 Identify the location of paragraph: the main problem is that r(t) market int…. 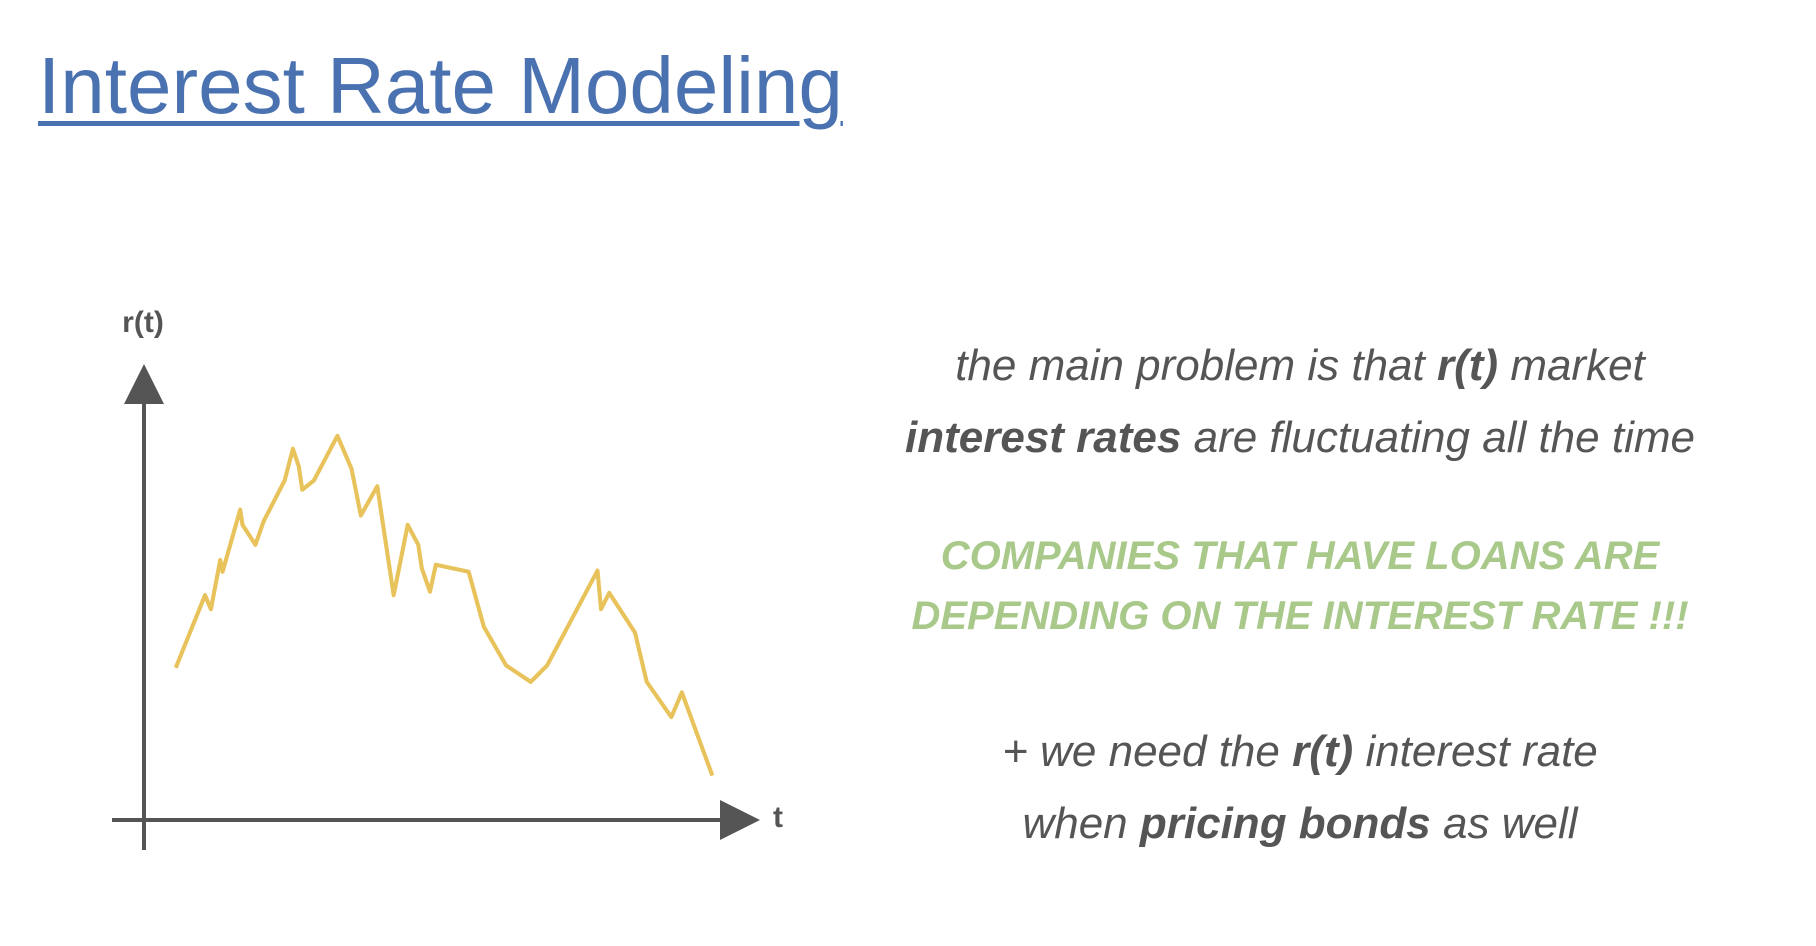
(1300, 402).